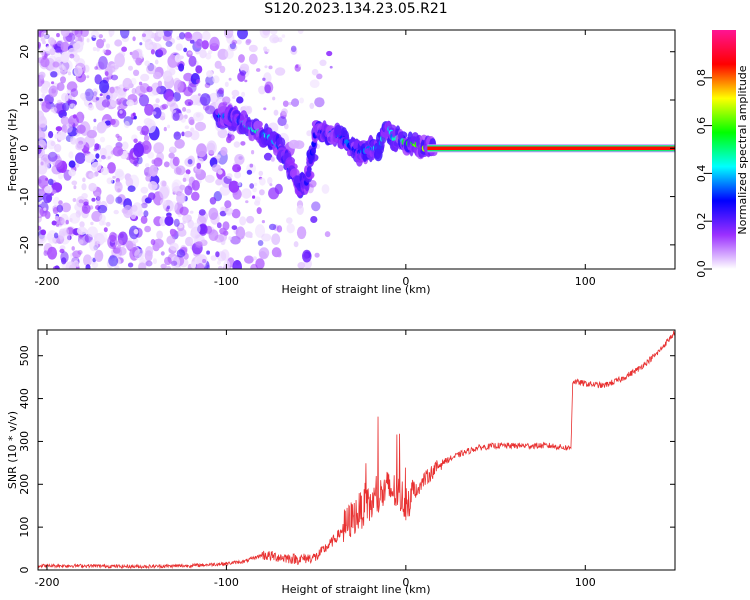 The image size is (750, 600). I want to click on x-tick-label: -100, so click(226, 582).